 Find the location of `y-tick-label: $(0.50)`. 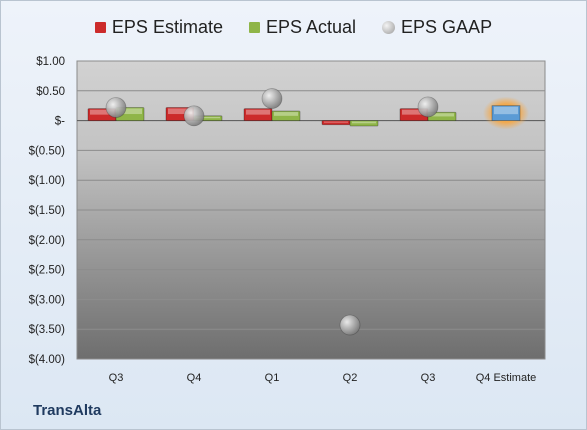

y-tick-label: $(0.50) is located at coordinates (47, 151).